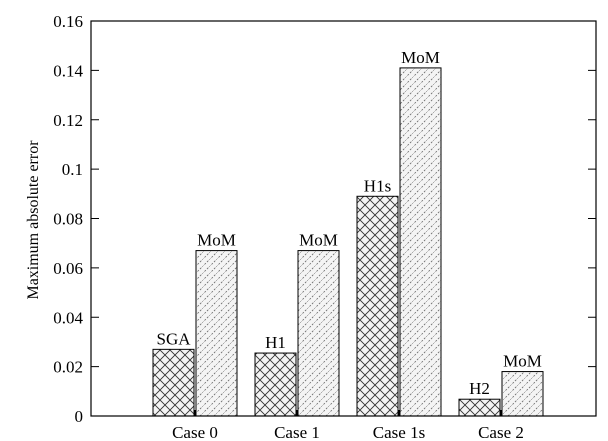 The height and width of the screenshot is (441, 608). What do you see at coordinates (479, 407) in the screenshot?
I see `bar-h2` at bounding box center [479, 407].